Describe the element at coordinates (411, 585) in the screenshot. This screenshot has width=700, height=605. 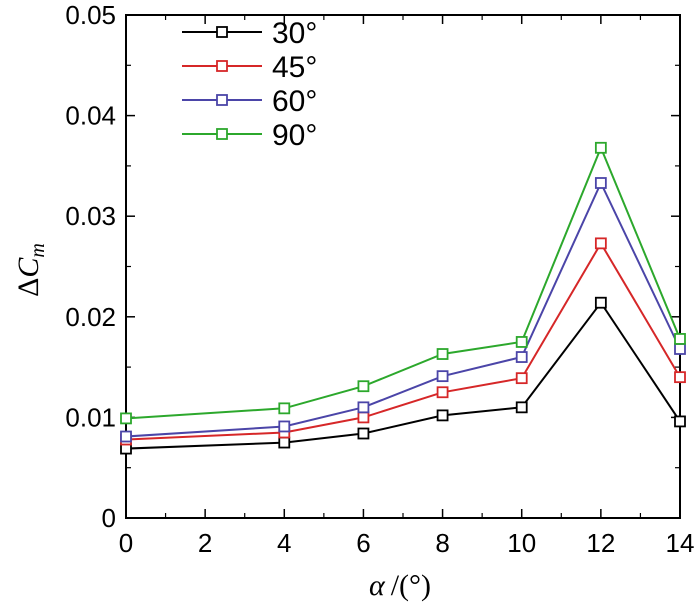
I see `x-axis-unit: /(°)` at that location.